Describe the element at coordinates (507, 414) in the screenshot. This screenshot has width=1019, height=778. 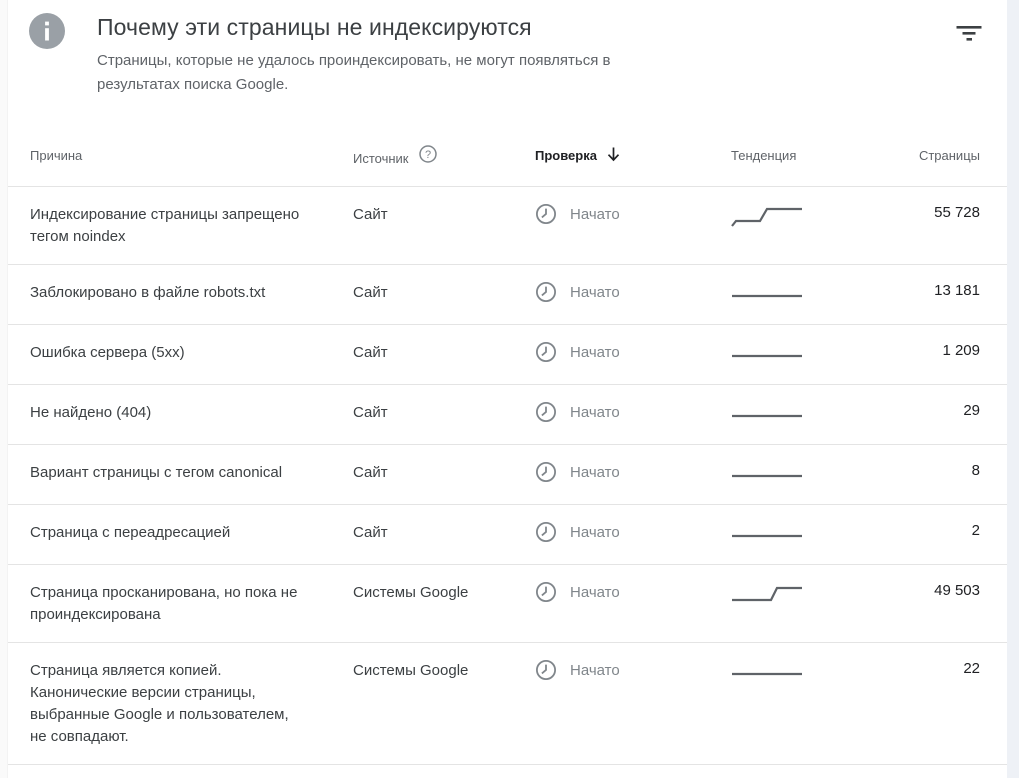
I see `table-row: Не найдено (404) Сайт Начато` at that location.